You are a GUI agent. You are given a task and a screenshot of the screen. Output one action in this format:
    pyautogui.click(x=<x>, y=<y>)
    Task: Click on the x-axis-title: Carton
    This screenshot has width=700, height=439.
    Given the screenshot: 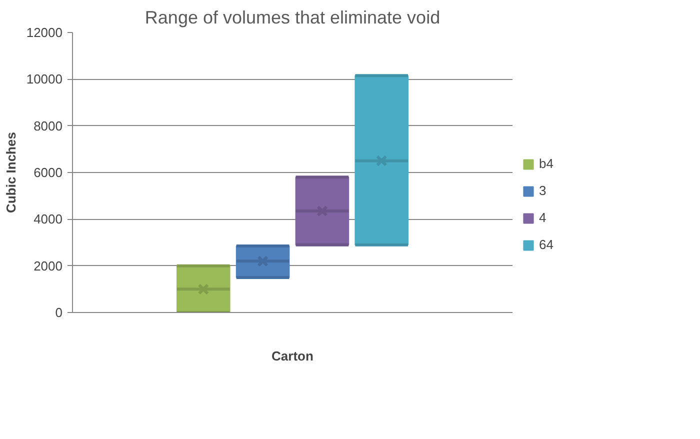 What is the action you would take?
    pyautogui.click(x=293, y=356)
    